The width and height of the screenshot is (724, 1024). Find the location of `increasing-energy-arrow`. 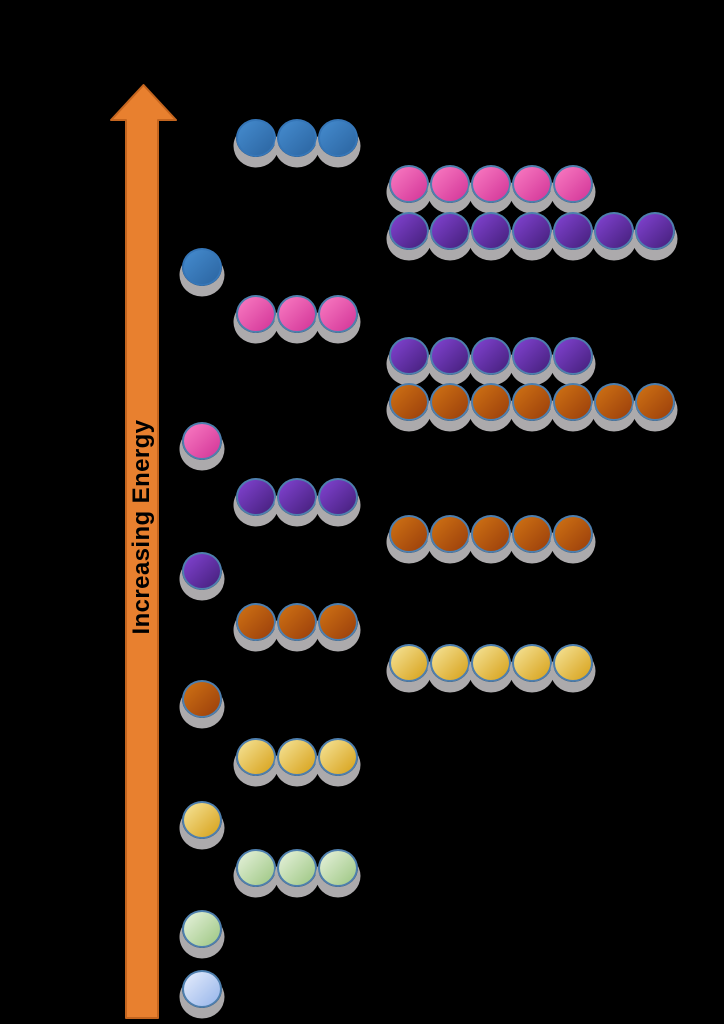

increasing-energy-arrow is located at coordinates (143, 551).